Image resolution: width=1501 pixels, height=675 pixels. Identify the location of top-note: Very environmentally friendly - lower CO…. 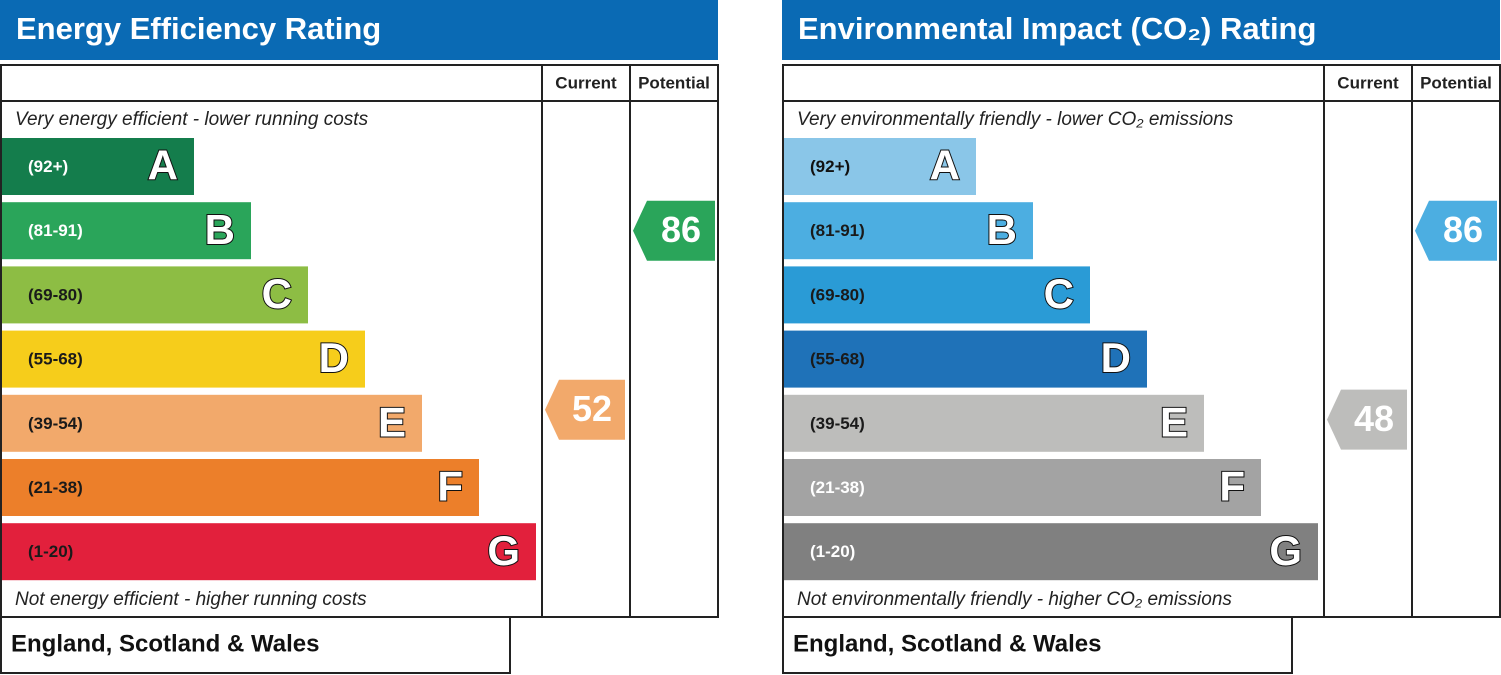
(1015, 119).